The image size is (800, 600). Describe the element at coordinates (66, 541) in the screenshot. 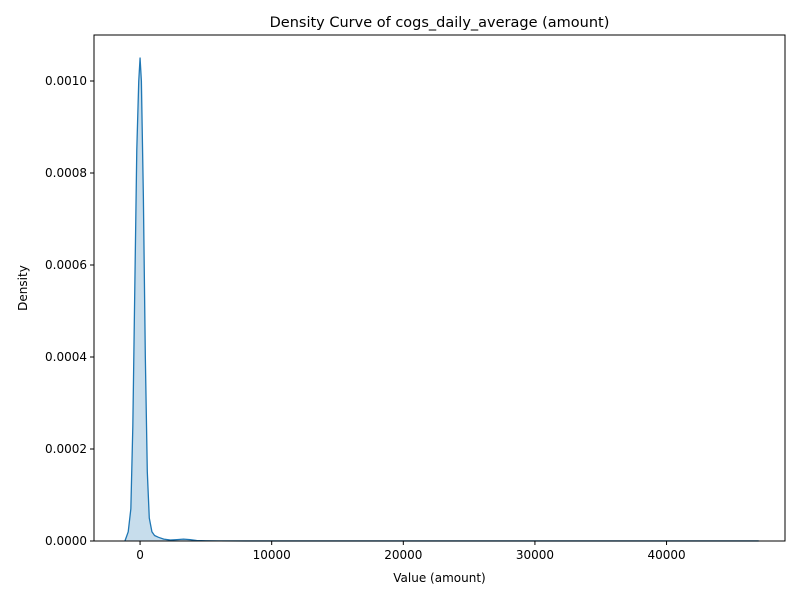

I see `y-tick-label: 0.0000` at that location.